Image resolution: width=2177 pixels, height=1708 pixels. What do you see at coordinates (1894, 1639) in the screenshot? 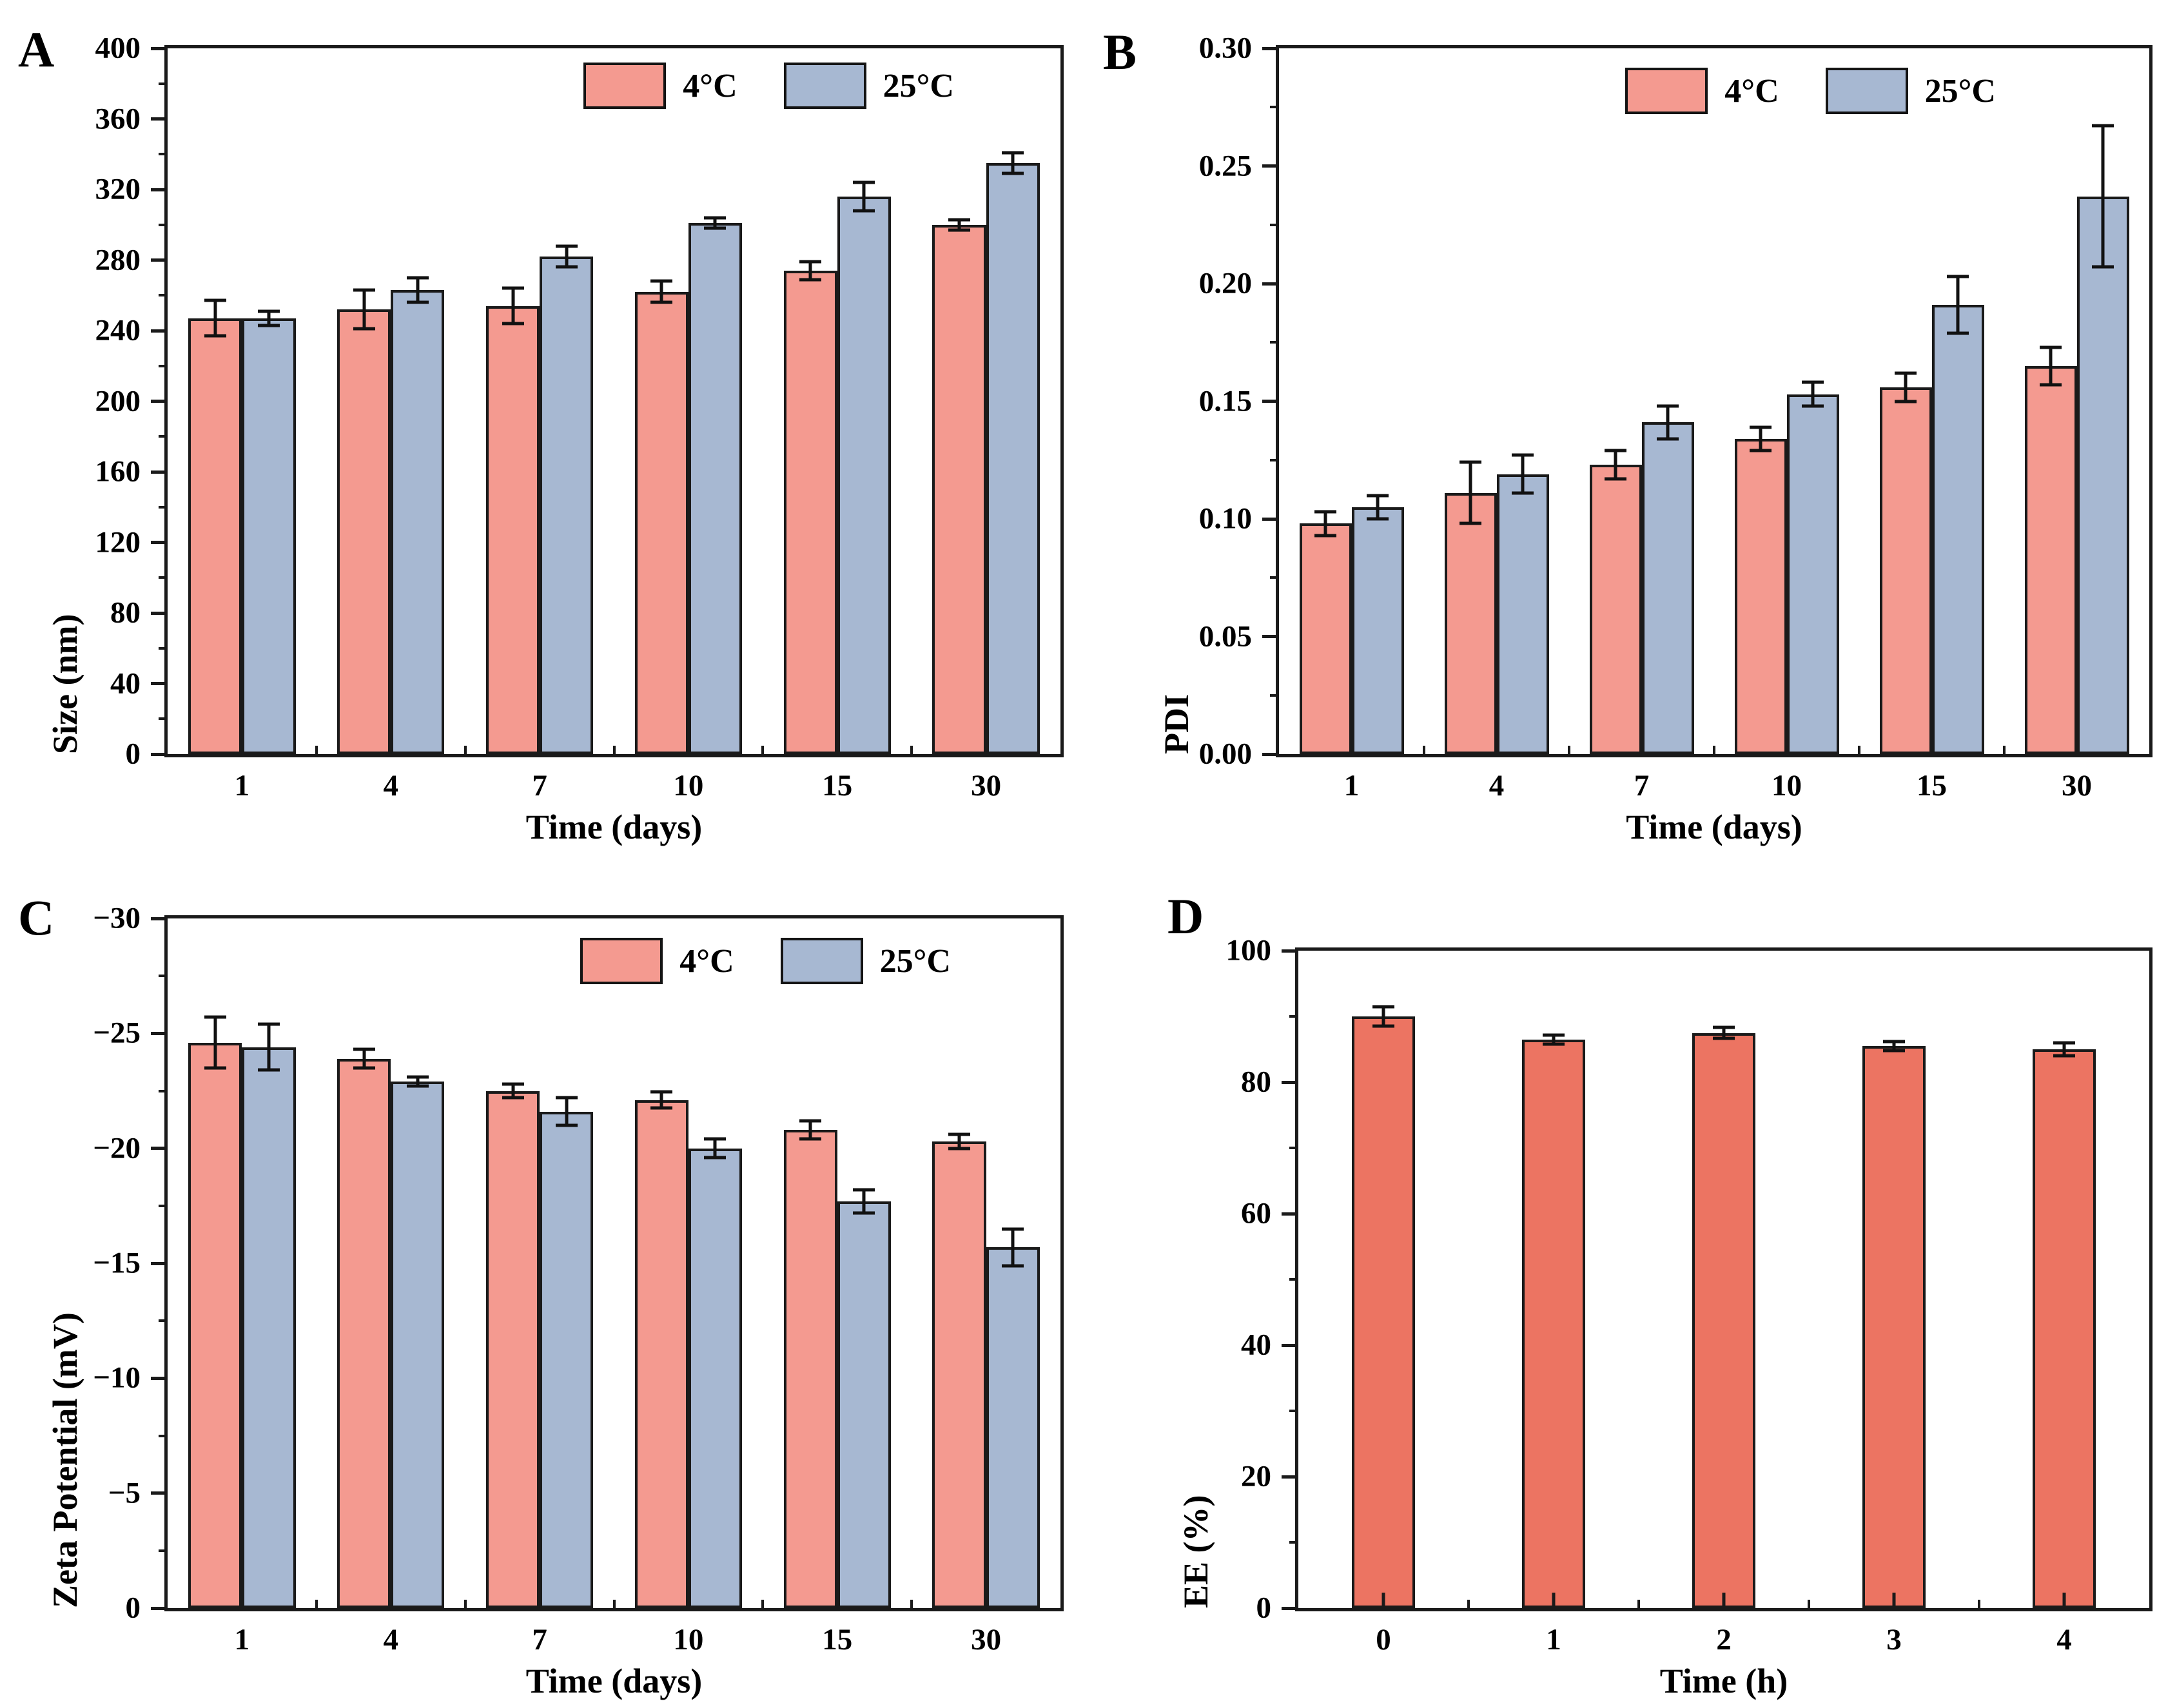
I see `x-axis-tick-label: 3` at bounding box center [1894, 1639].